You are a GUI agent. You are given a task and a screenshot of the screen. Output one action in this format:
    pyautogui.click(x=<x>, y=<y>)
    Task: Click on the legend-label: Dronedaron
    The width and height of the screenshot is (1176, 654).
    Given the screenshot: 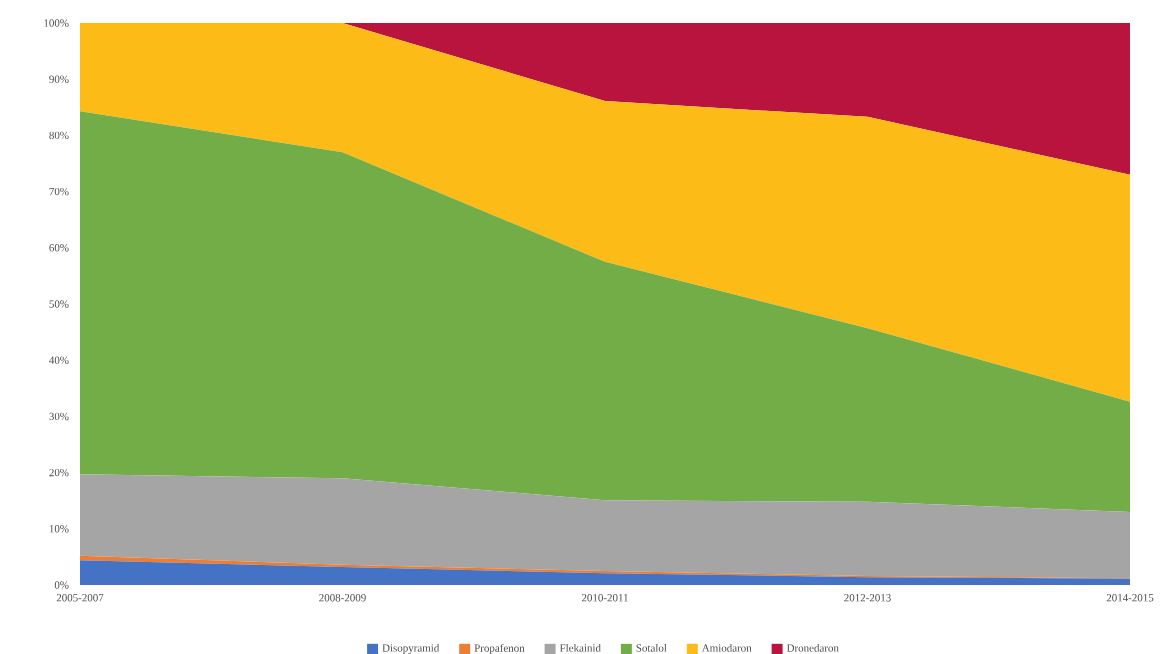 What is the action you would take?
    pyautogui.click(x=812, y=647)
    